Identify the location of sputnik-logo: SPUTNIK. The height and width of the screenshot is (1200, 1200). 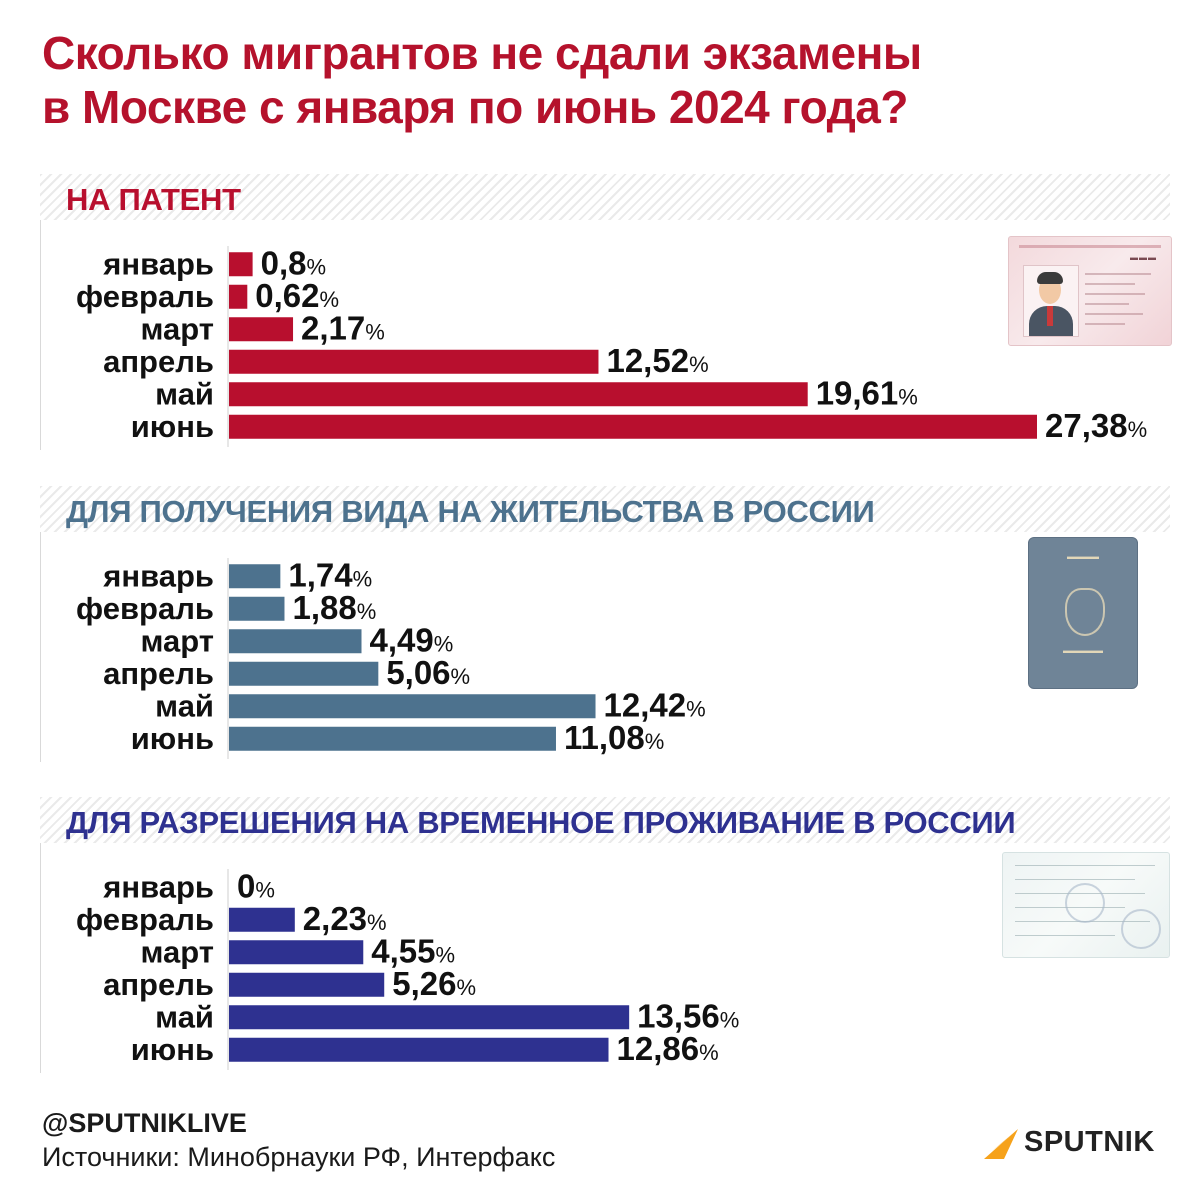
(1069, 1142).